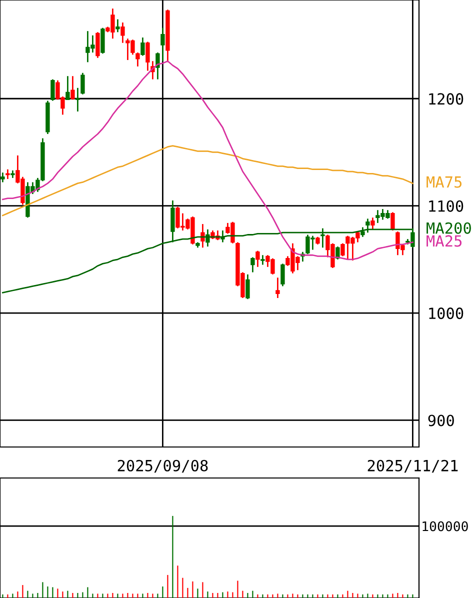 The width and height of the screenshot is (472, 598). Describe the element at coordinates (446, 314) in the screenshot. I see `y-tick-label: 1000` at that location.